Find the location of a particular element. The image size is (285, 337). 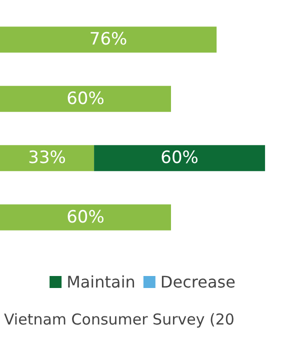

data-label: 76% is located at coordinates (108, 40).